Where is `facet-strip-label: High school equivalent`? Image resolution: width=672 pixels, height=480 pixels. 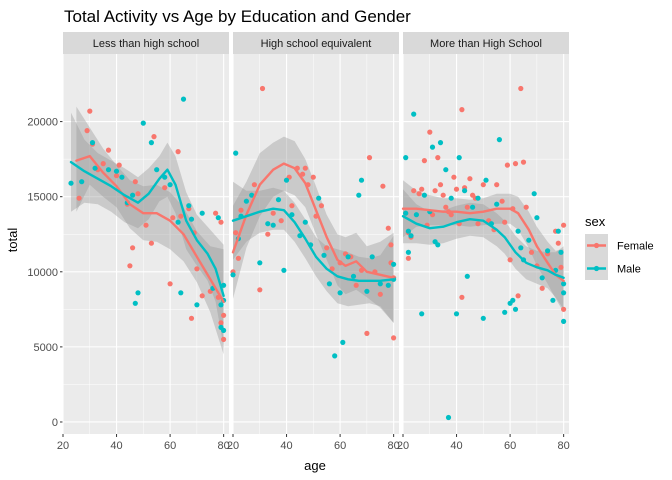 facet-strip-label: High school equivalent is located at coordinates (316, 44).